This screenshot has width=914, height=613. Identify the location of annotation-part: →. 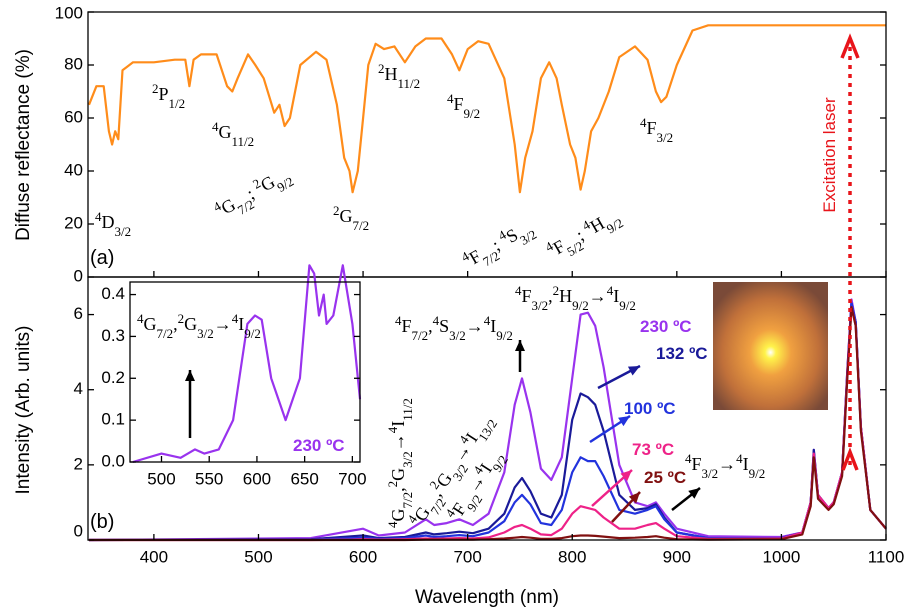
(461, 453).